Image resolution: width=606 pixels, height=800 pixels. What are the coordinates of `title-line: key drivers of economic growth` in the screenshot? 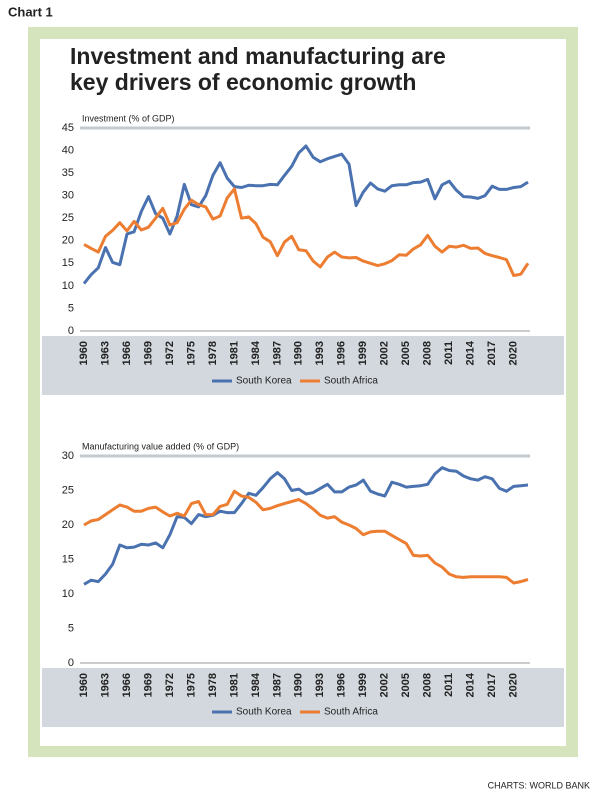 It's located at (243, 82).